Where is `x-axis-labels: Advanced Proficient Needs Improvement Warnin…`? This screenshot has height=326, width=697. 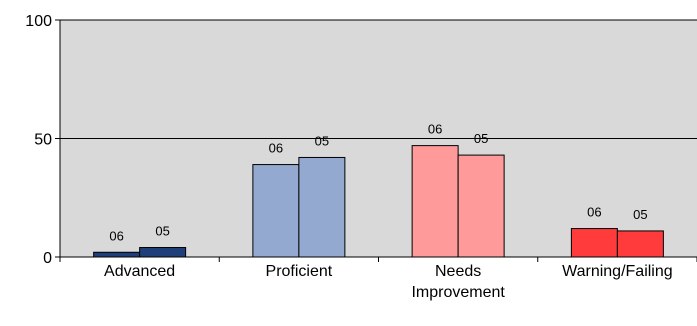
x-axis-labels: Advanced Proficient Needs Improvement Warnin… is located at coordinates (378, 279).